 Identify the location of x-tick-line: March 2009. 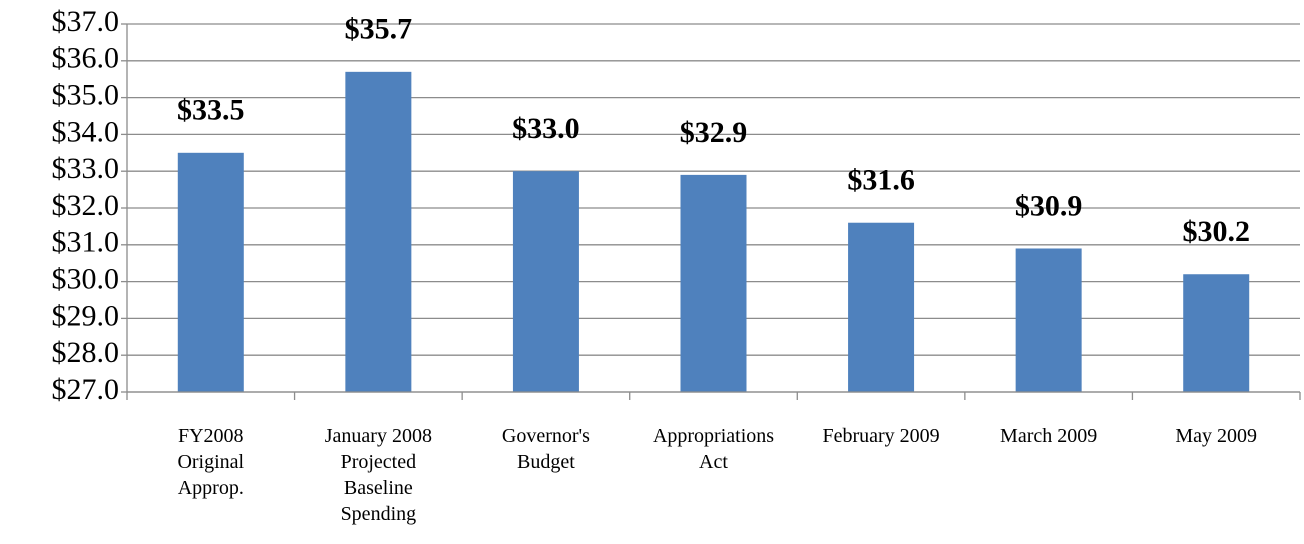
(1048, 436).